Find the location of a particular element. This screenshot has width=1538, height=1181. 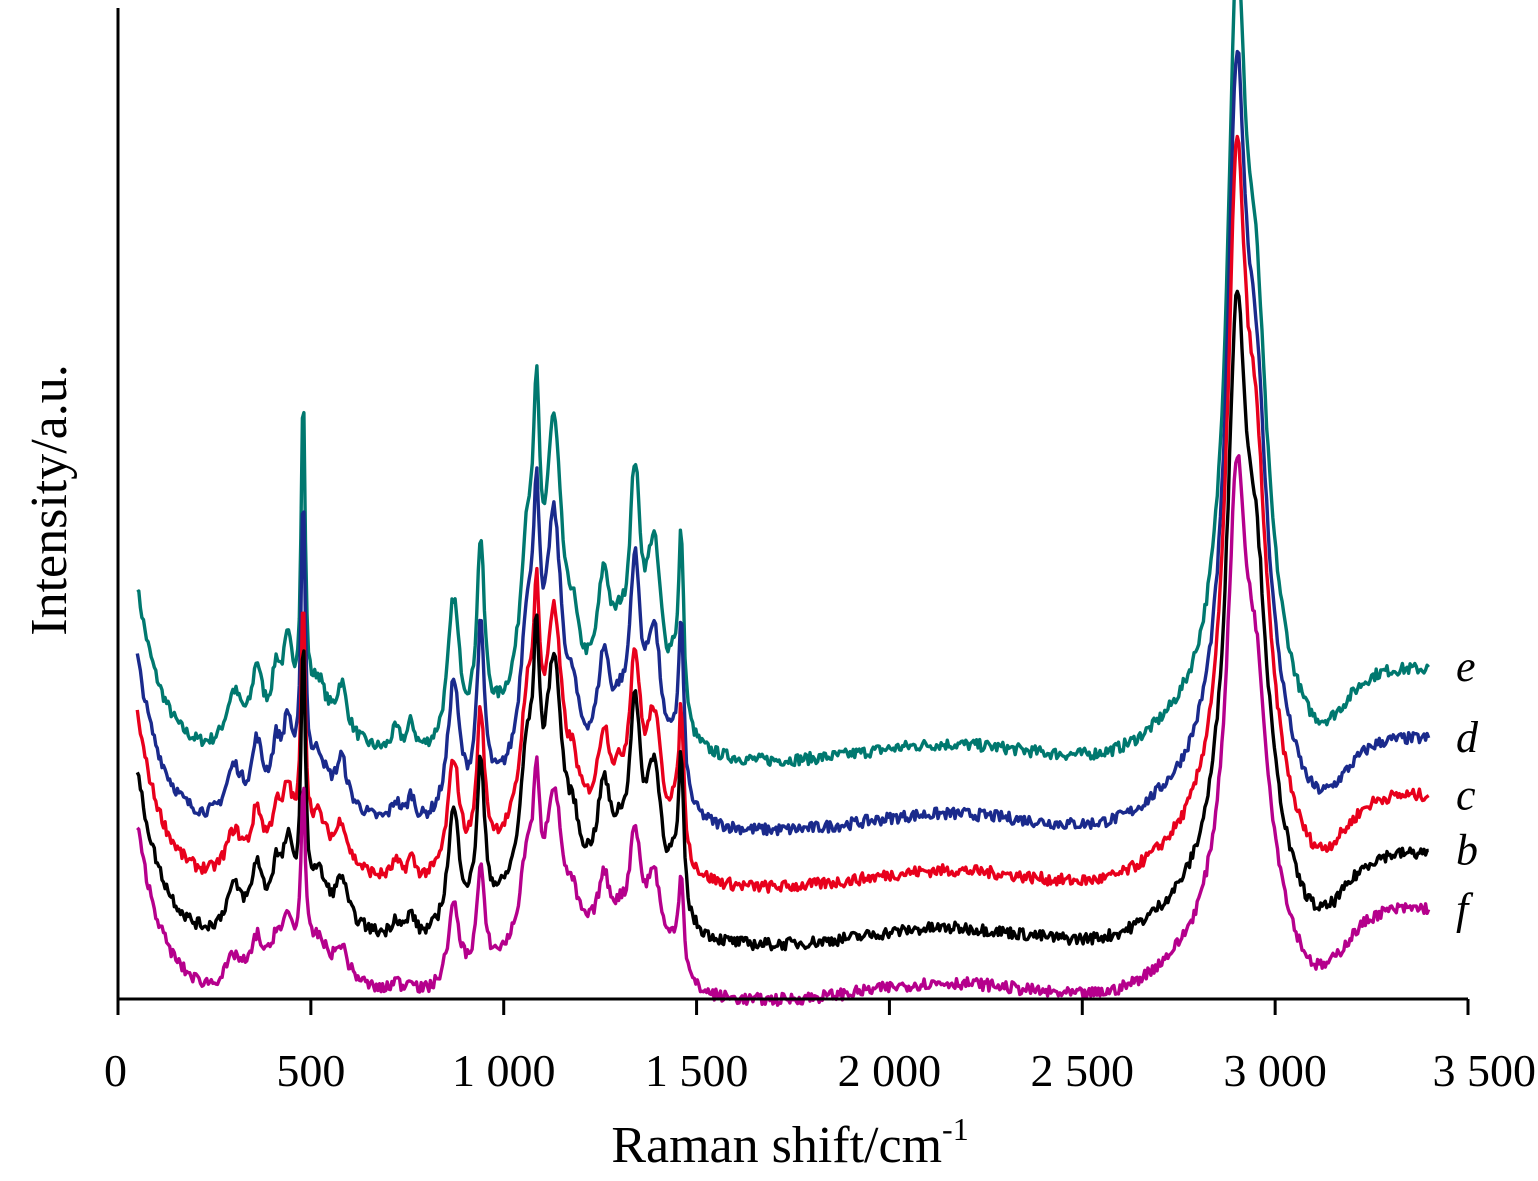

x-tick-label: 1 000 is located at coordinates (504, 1070).